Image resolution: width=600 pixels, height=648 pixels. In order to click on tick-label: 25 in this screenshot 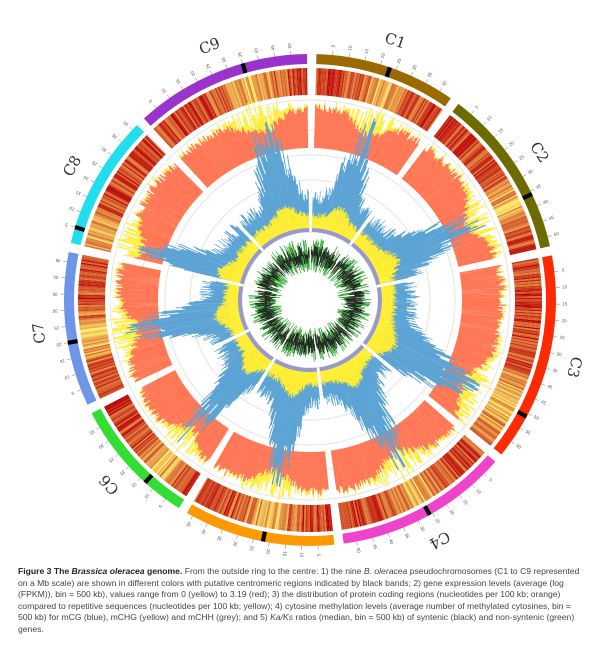, I will do `click(208, 65)`.